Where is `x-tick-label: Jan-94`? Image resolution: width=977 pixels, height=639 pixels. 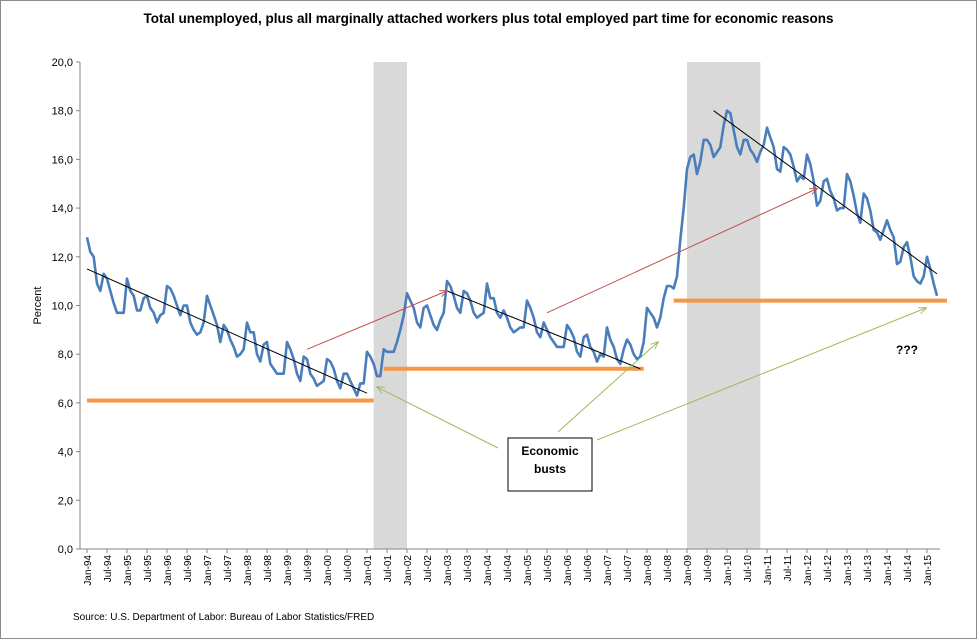
x-tick-label: Jan-94 is located at coordinates (88, 570).